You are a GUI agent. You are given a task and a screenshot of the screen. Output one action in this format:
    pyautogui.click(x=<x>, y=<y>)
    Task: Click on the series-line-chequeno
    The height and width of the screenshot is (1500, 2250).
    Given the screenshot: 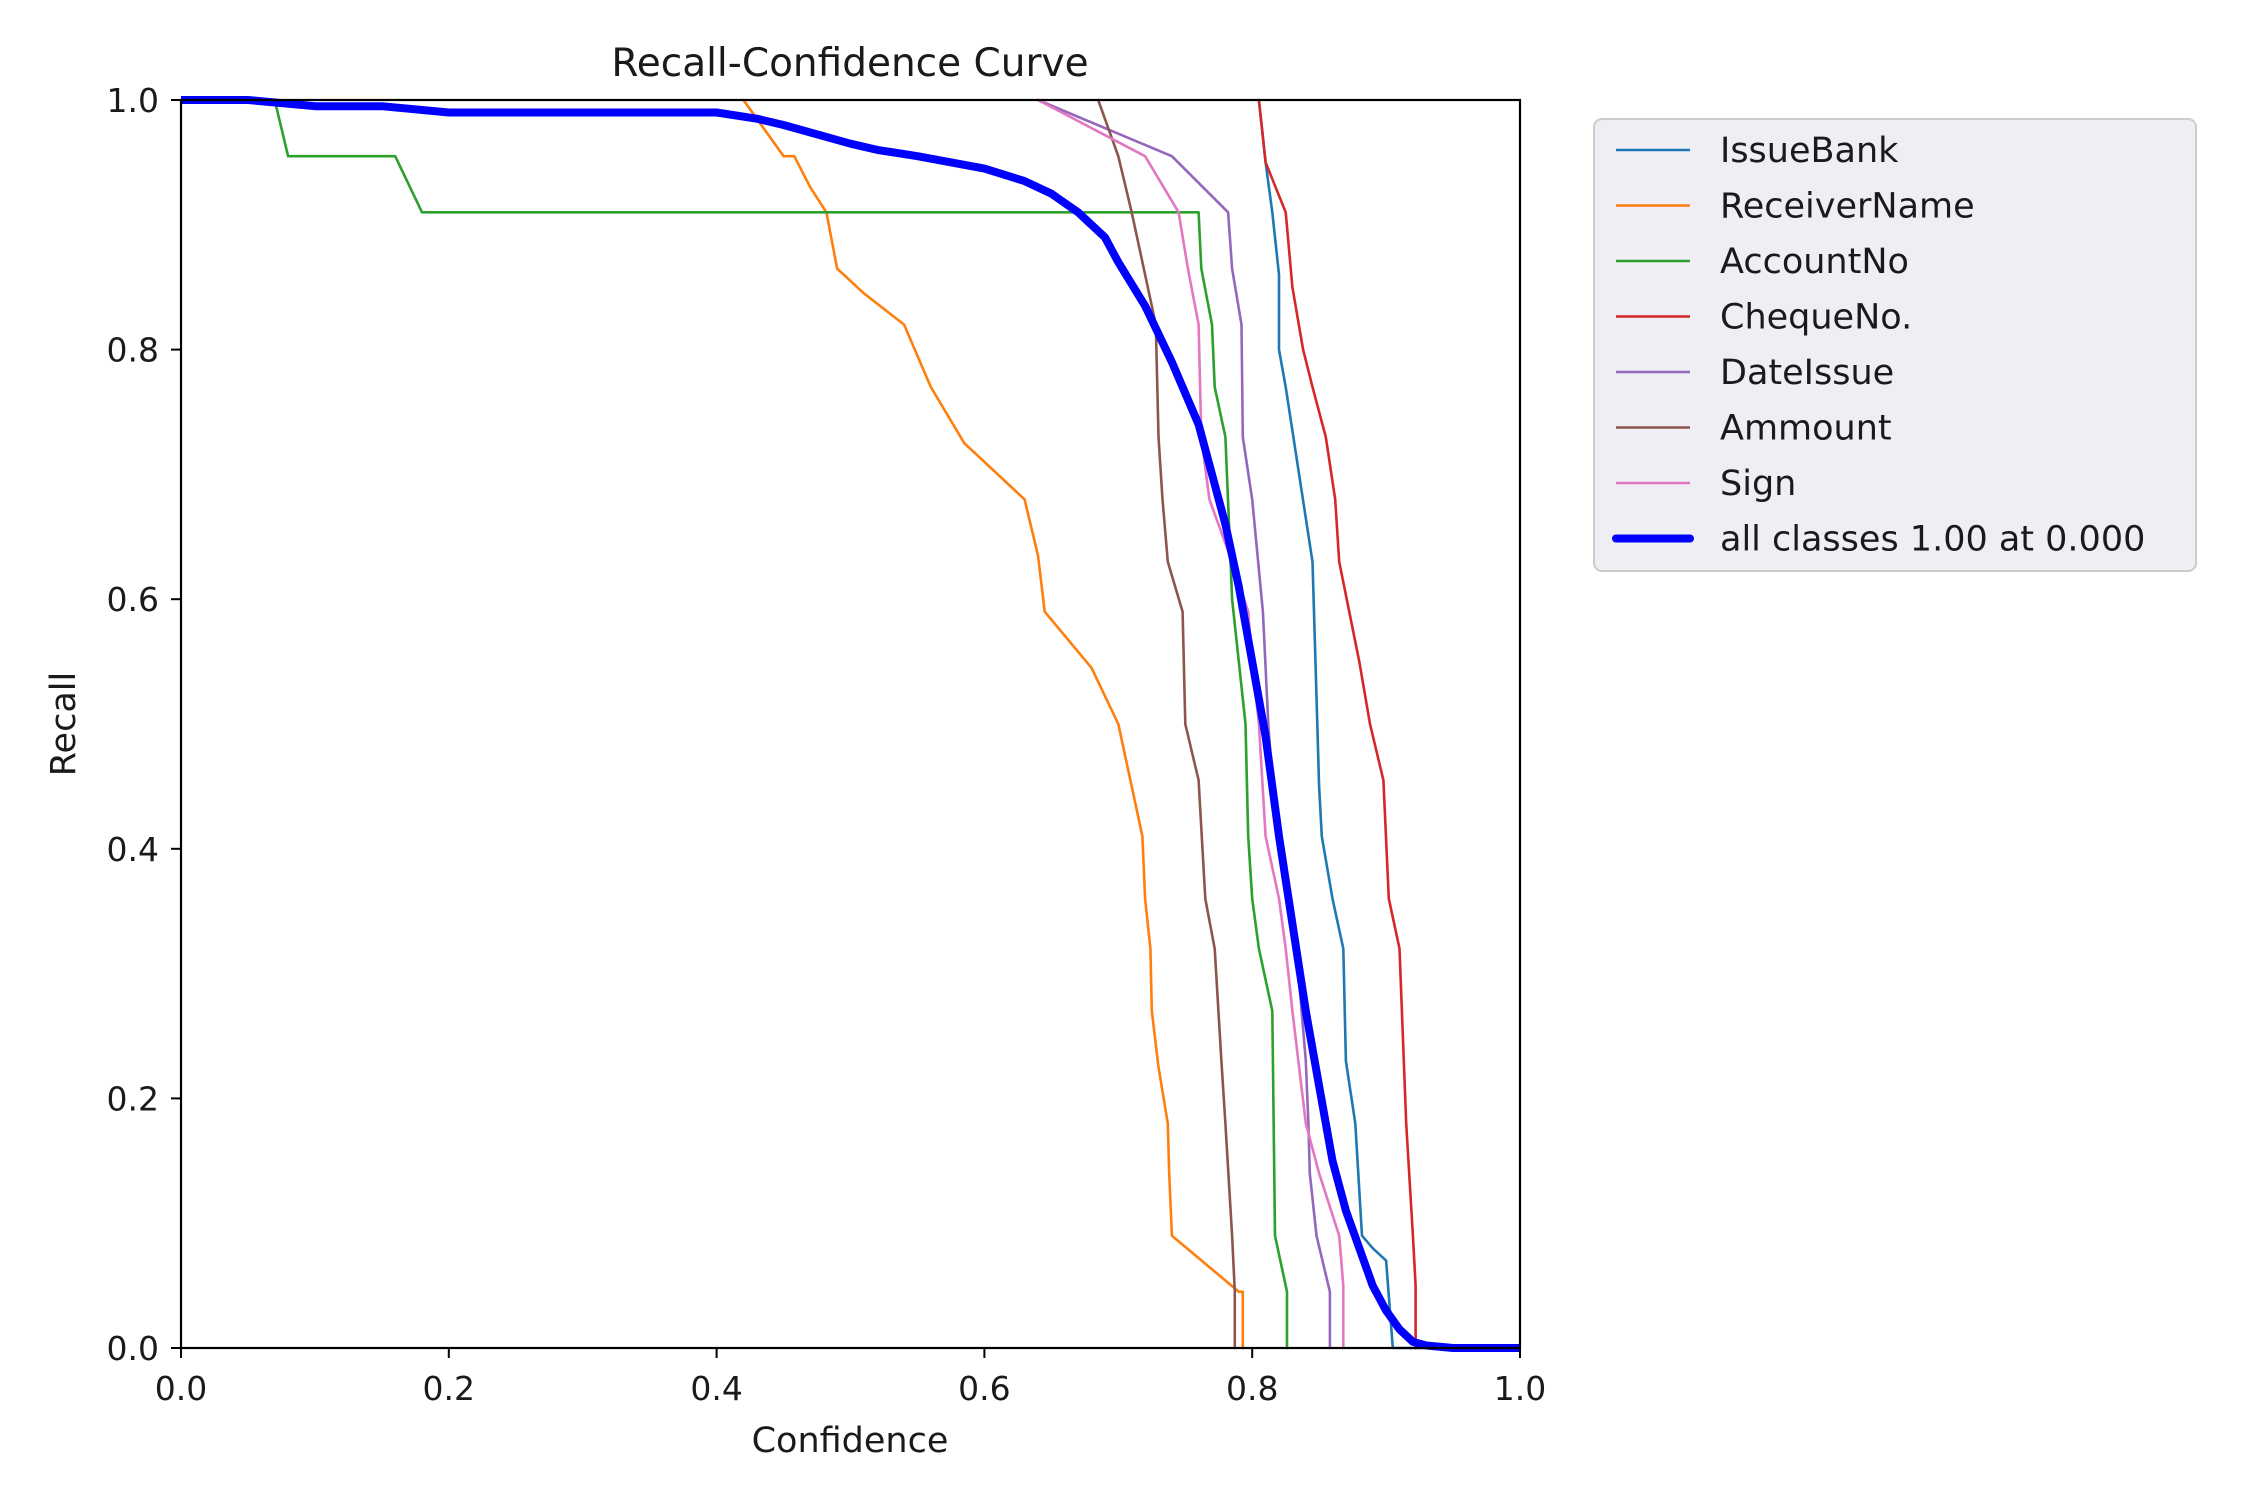 What is the action you would take?
    pyautogui.click(x=1337, y=724)
    